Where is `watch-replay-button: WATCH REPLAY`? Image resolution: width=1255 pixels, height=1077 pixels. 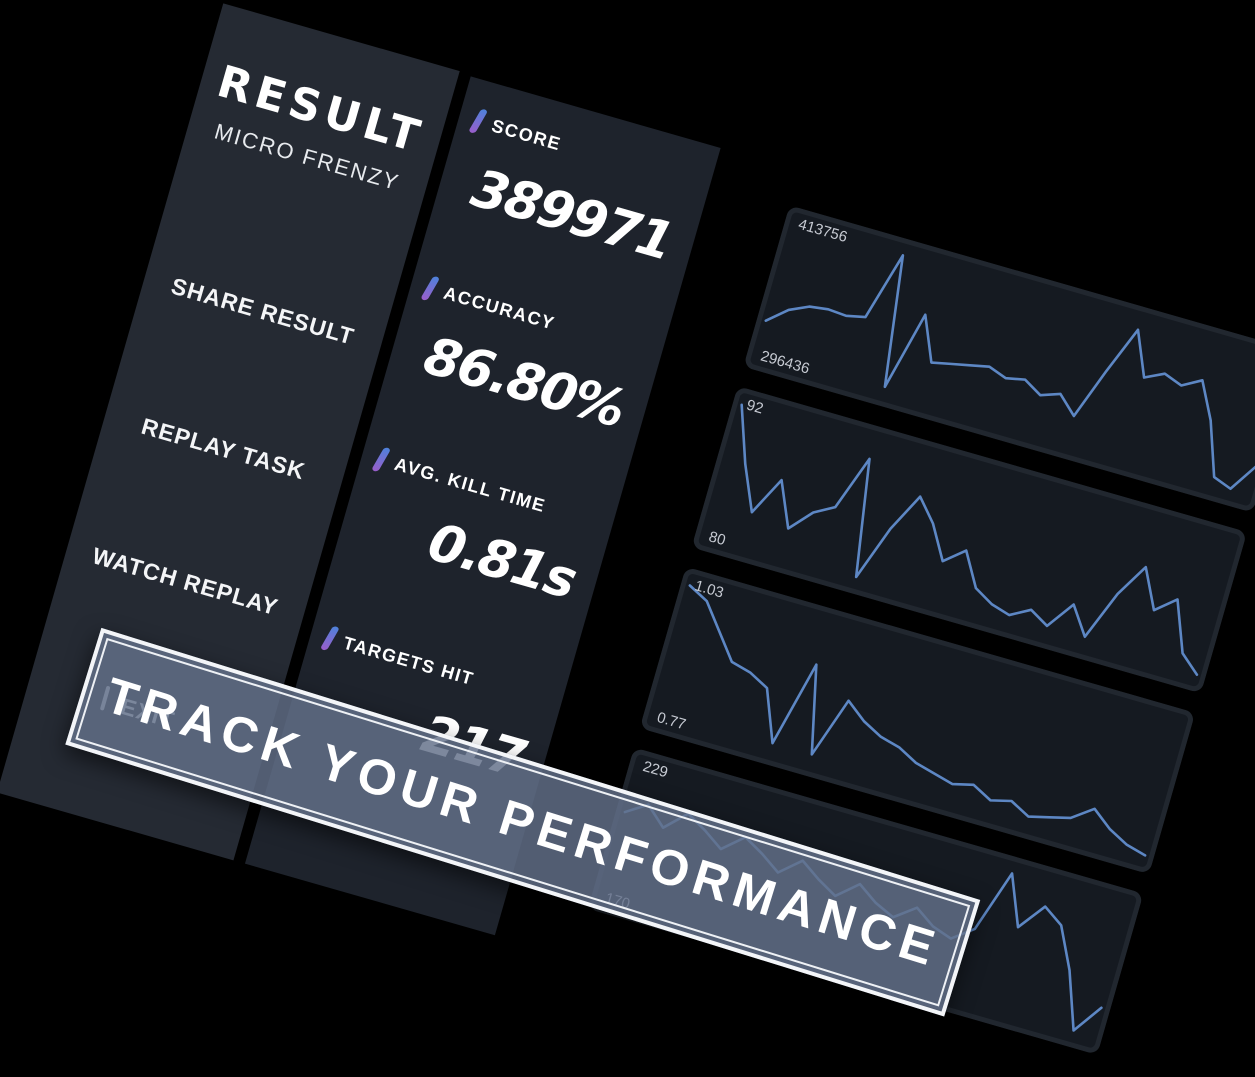 watch-replay-button: WATCH REPLAY is located at coordinates (185, 582).